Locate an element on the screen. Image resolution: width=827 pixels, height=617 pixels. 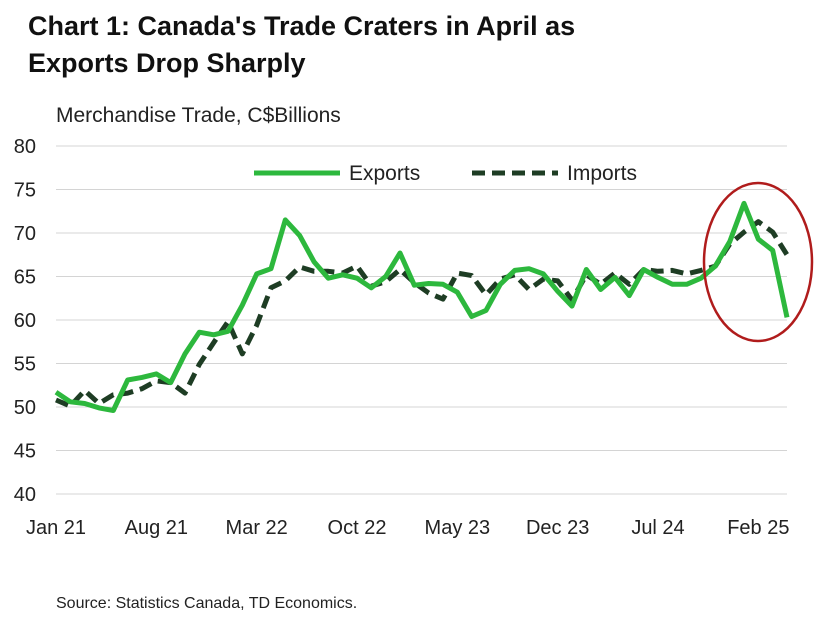
y-axis-label: Merchandise Trade, C$Billions is located at coordinates (198, 115).